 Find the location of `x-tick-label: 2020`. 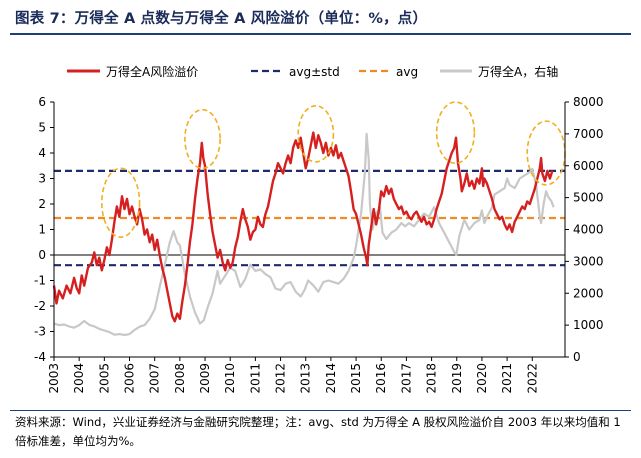

x-tick-label: 2020 is located at coordinates (482, 378).